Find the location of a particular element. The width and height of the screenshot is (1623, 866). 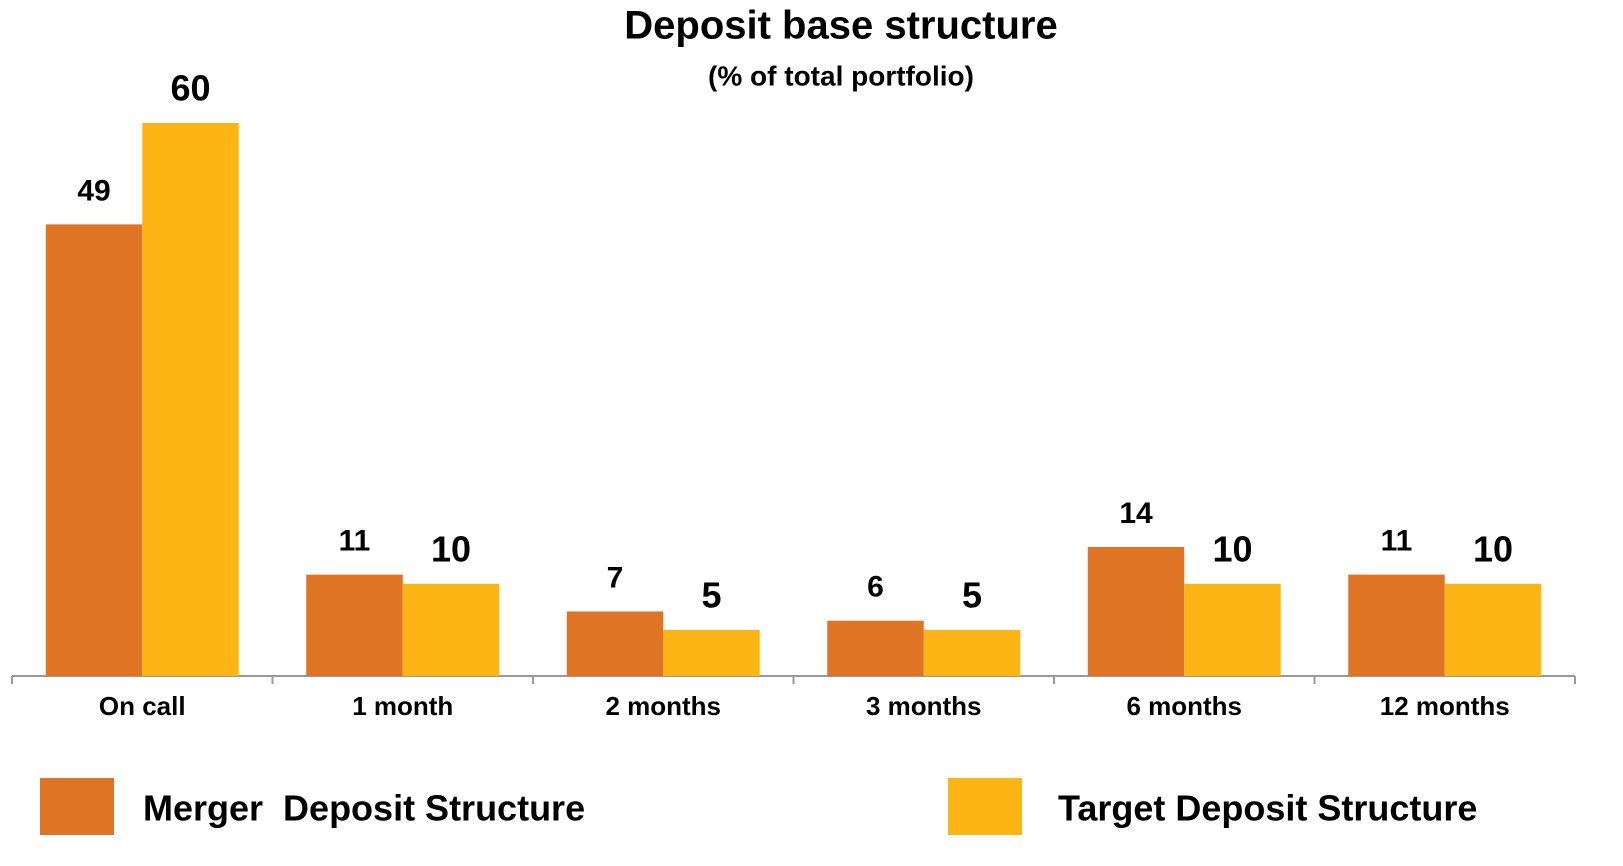

chart-title: Deposit base structure is located at coordinates (840, 26).